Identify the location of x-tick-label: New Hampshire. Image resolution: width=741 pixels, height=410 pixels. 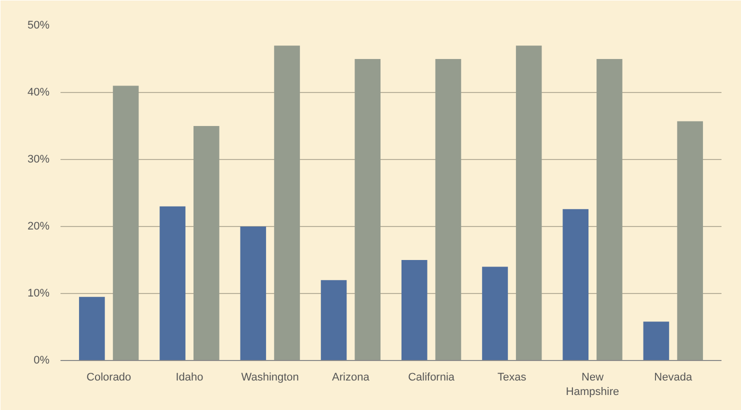
(593, 385).